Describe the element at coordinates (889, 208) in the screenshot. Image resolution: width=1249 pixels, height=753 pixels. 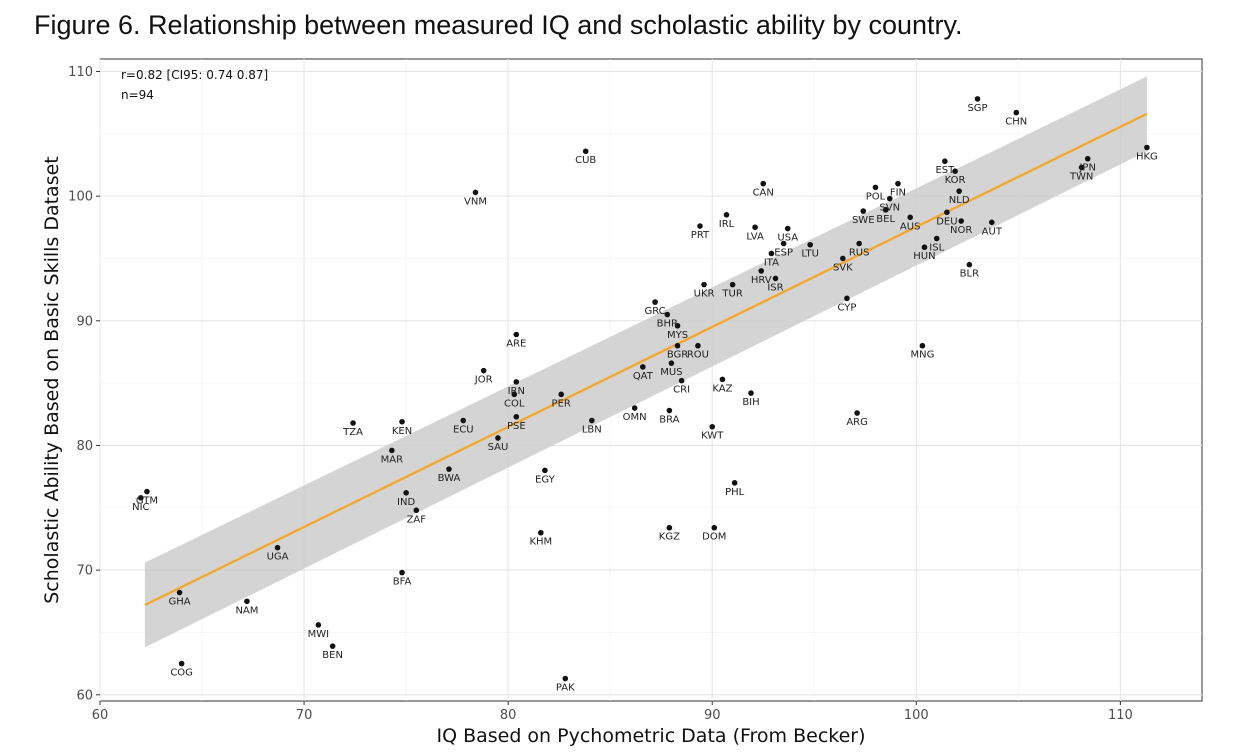
I see `point-label-svn: SVN` at that location.